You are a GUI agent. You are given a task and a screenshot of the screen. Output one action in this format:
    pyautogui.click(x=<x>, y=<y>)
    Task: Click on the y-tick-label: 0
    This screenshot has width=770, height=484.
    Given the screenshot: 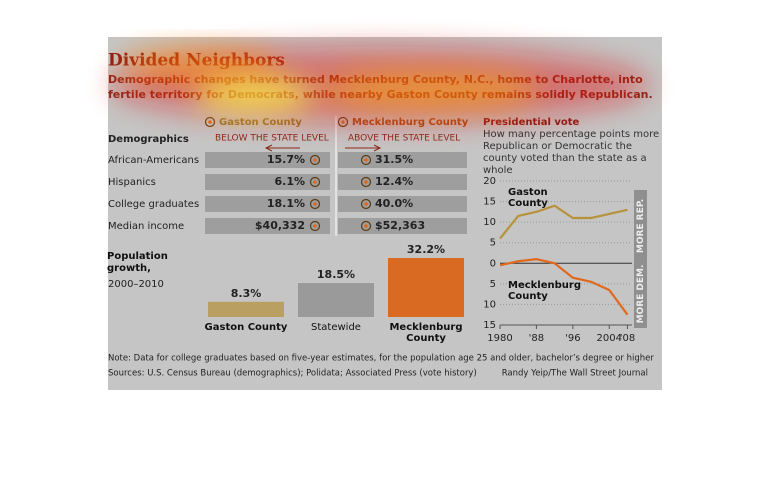 What is the action you would take?
    pyautogui.click(x=493, y=263)
    